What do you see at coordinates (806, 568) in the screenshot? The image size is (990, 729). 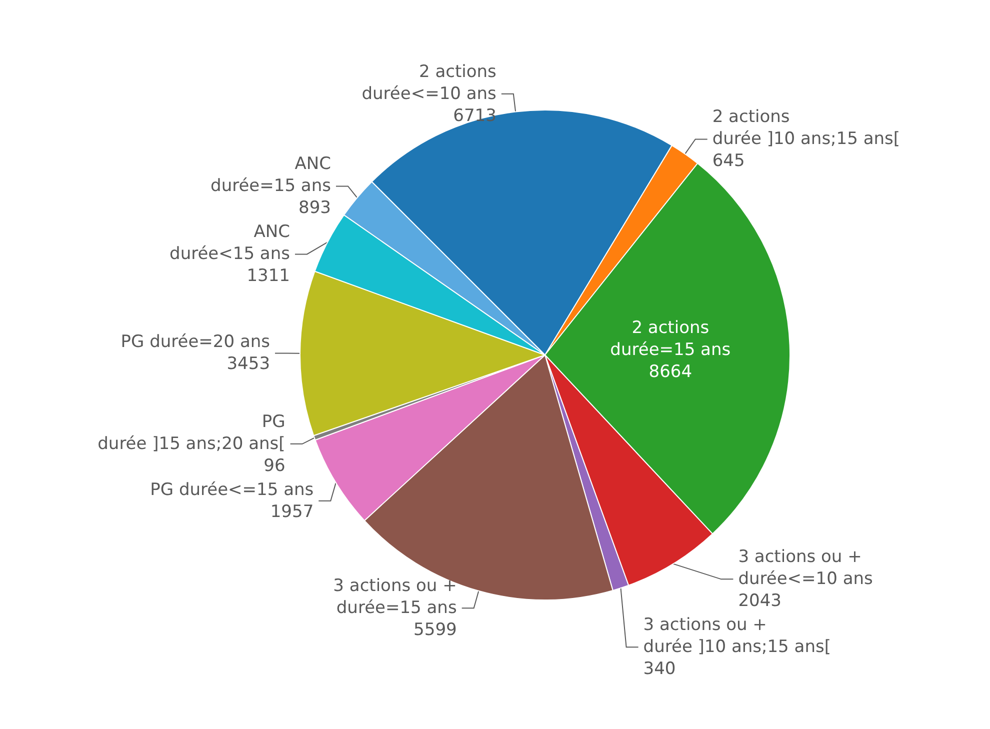 I see `slice-label: 3 actions ou + durée<=10 ans` at bounding box center [806, 568].